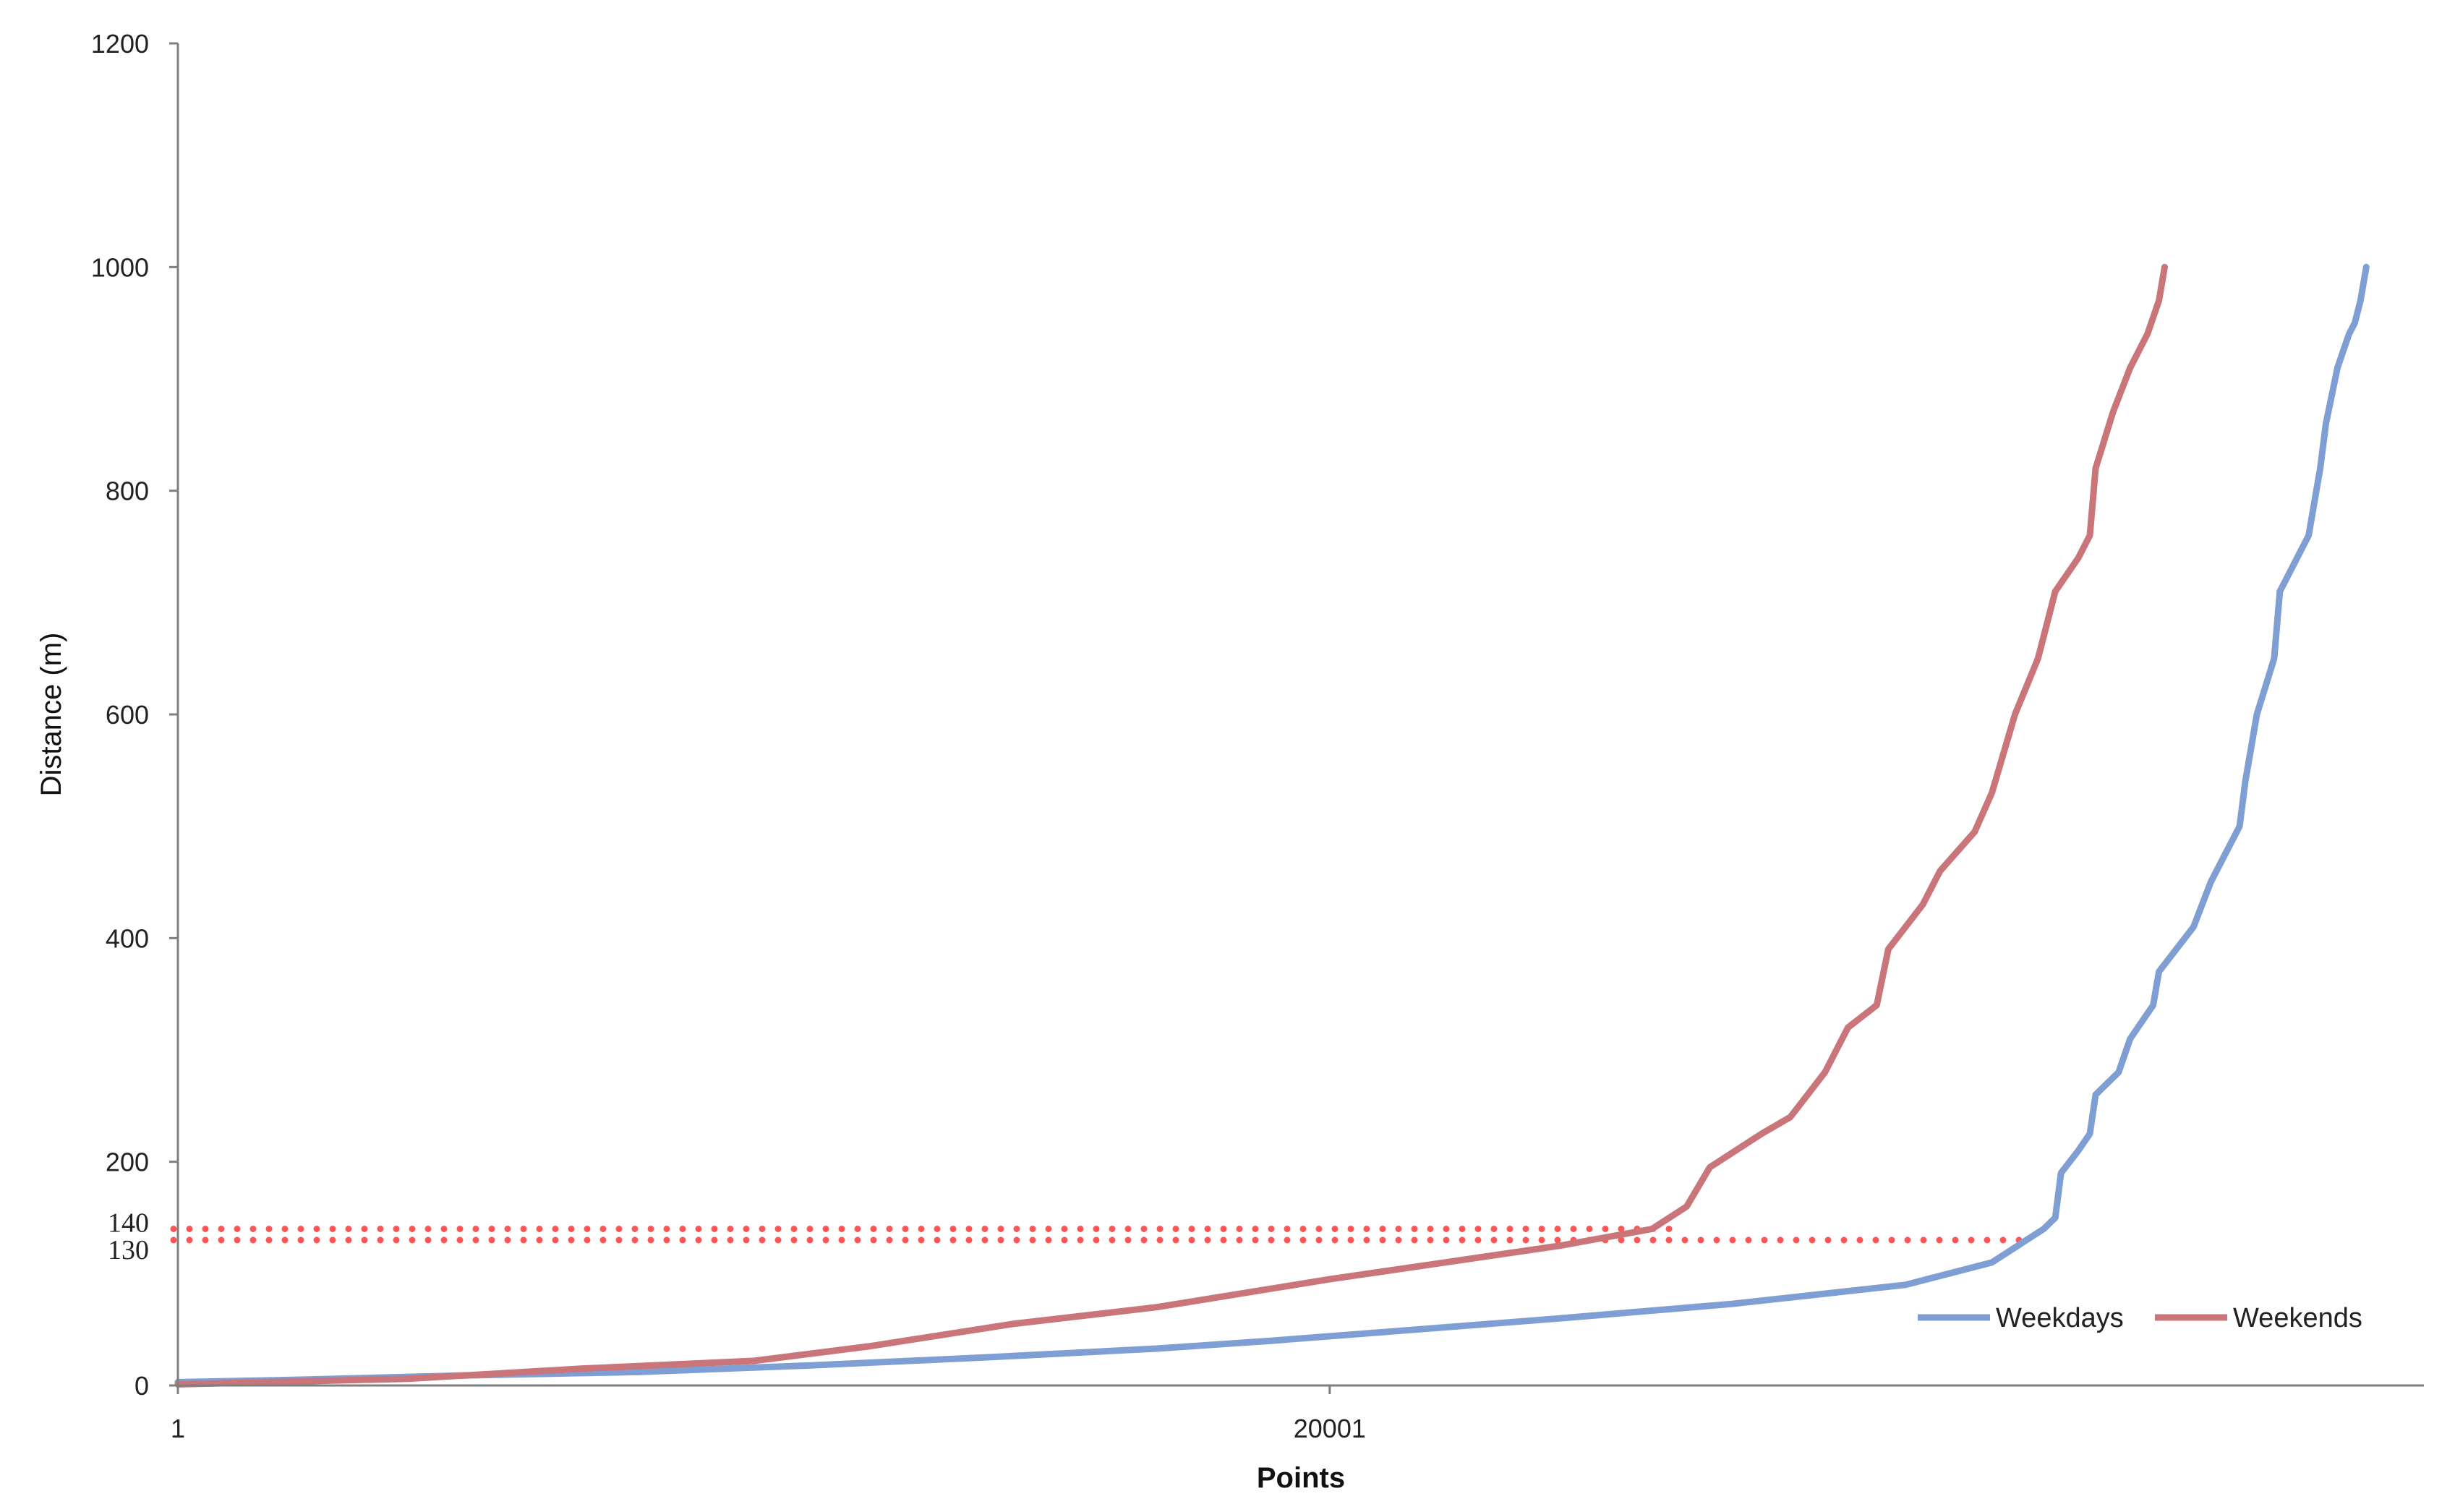 The image size is (2455, 1512). What do you see at coordinates (769, 1414) in the screenshot?
I see `x-axis-ticks: 1 20001` at bounding box center [769, 1414].